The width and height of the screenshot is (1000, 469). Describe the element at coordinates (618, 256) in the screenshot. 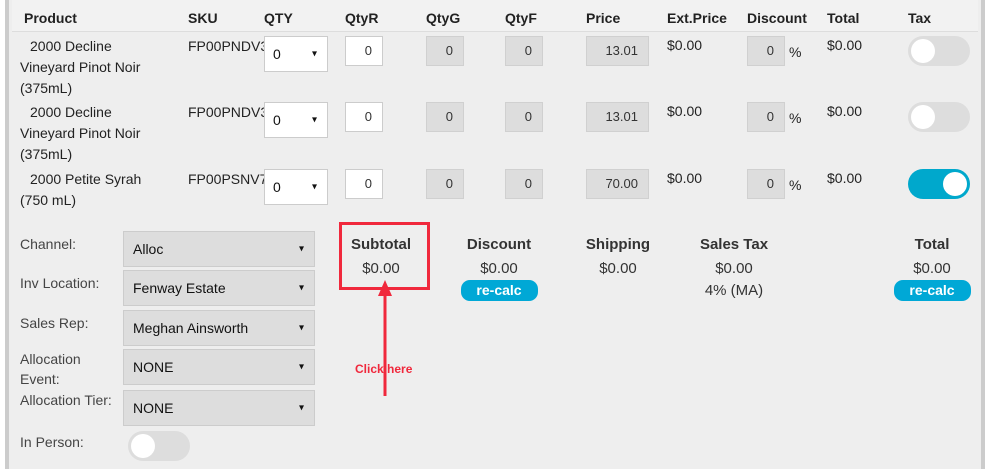

I see `shipping-summary: Shipping $0.00` at that location.